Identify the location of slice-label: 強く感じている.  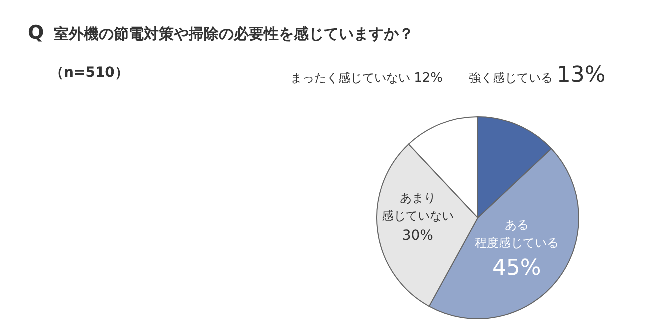
(513, 78).